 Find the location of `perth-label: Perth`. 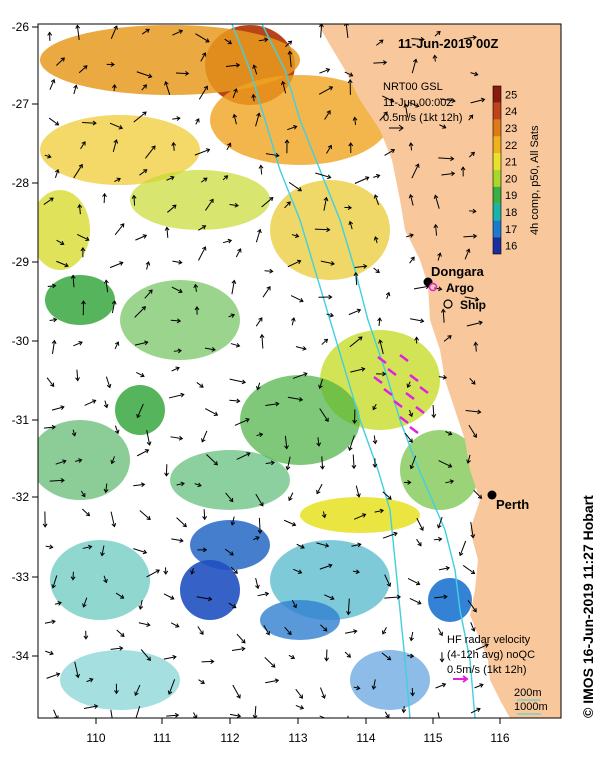

perth-label: Perth is located at coordinates (512, 504).